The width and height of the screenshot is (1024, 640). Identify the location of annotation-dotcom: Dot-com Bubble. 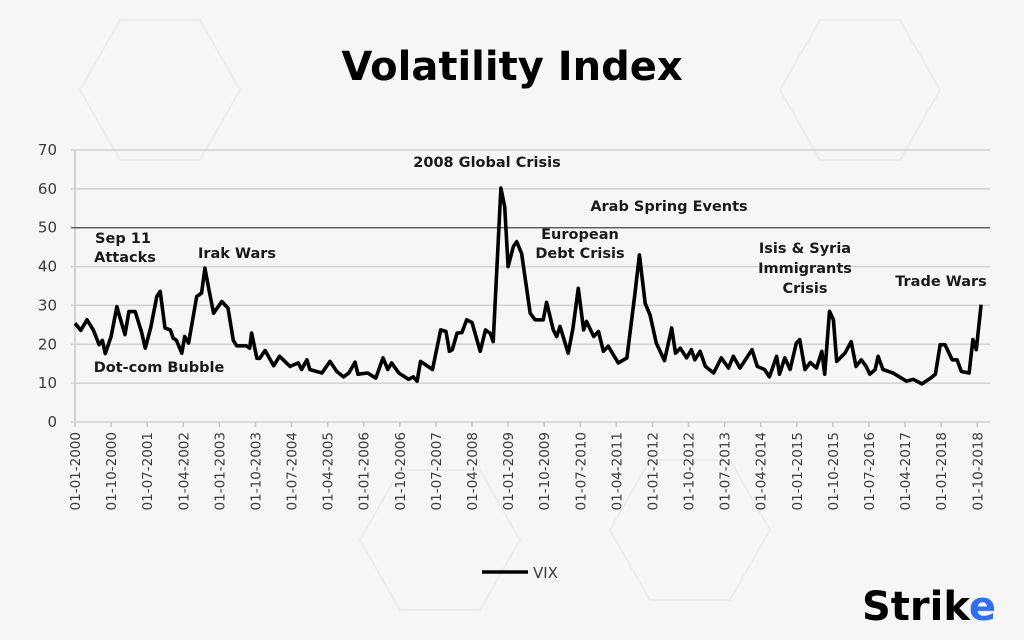
(159, 368).